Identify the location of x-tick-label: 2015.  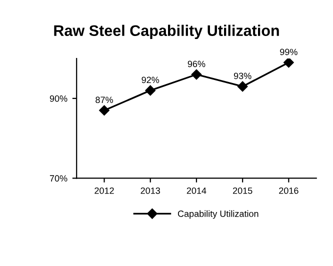
(242, 190).